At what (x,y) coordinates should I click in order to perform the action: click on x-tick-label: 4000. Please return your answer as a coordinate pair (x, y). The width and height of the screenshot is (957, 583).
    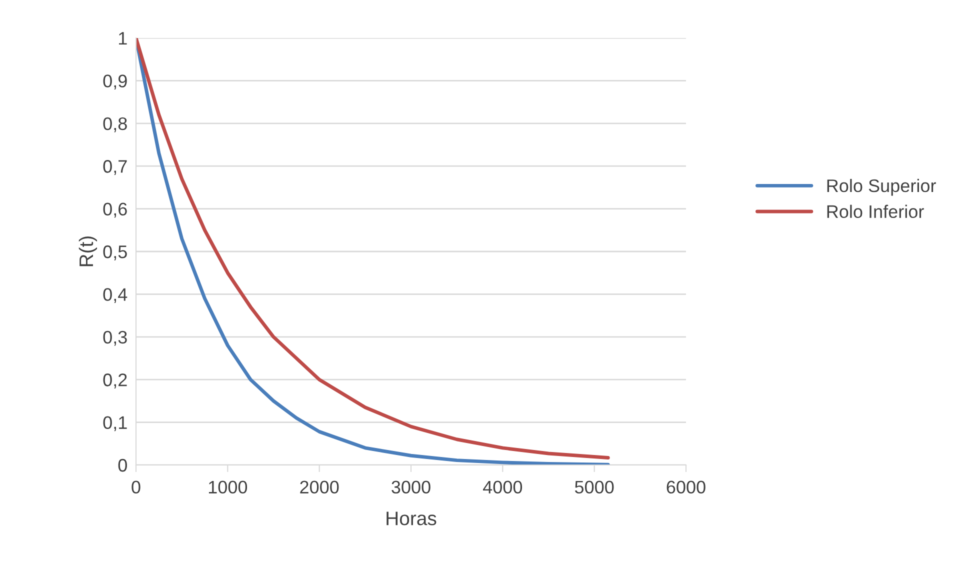
    Looking at the image, I should click on (502, 487).